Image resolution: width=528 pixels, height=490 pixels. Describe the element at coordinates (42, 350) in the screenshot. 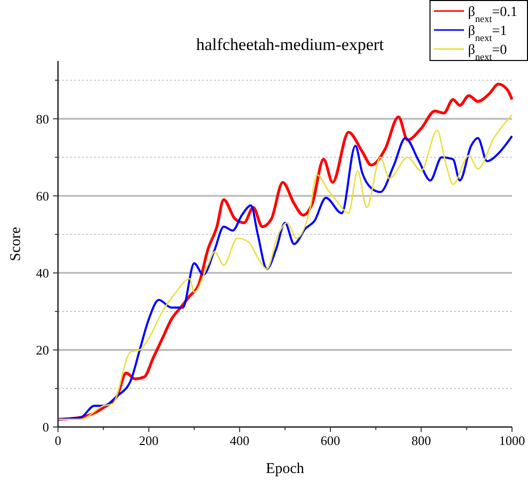

I see `y-tick-label: 20` at that location.